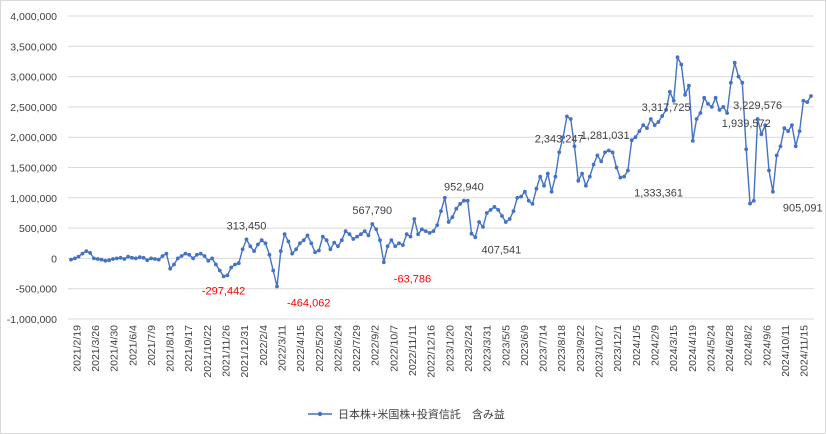 The image size is (826, 434). I want to click on x-tick-label: 2021/7/9, so click(152, 345).